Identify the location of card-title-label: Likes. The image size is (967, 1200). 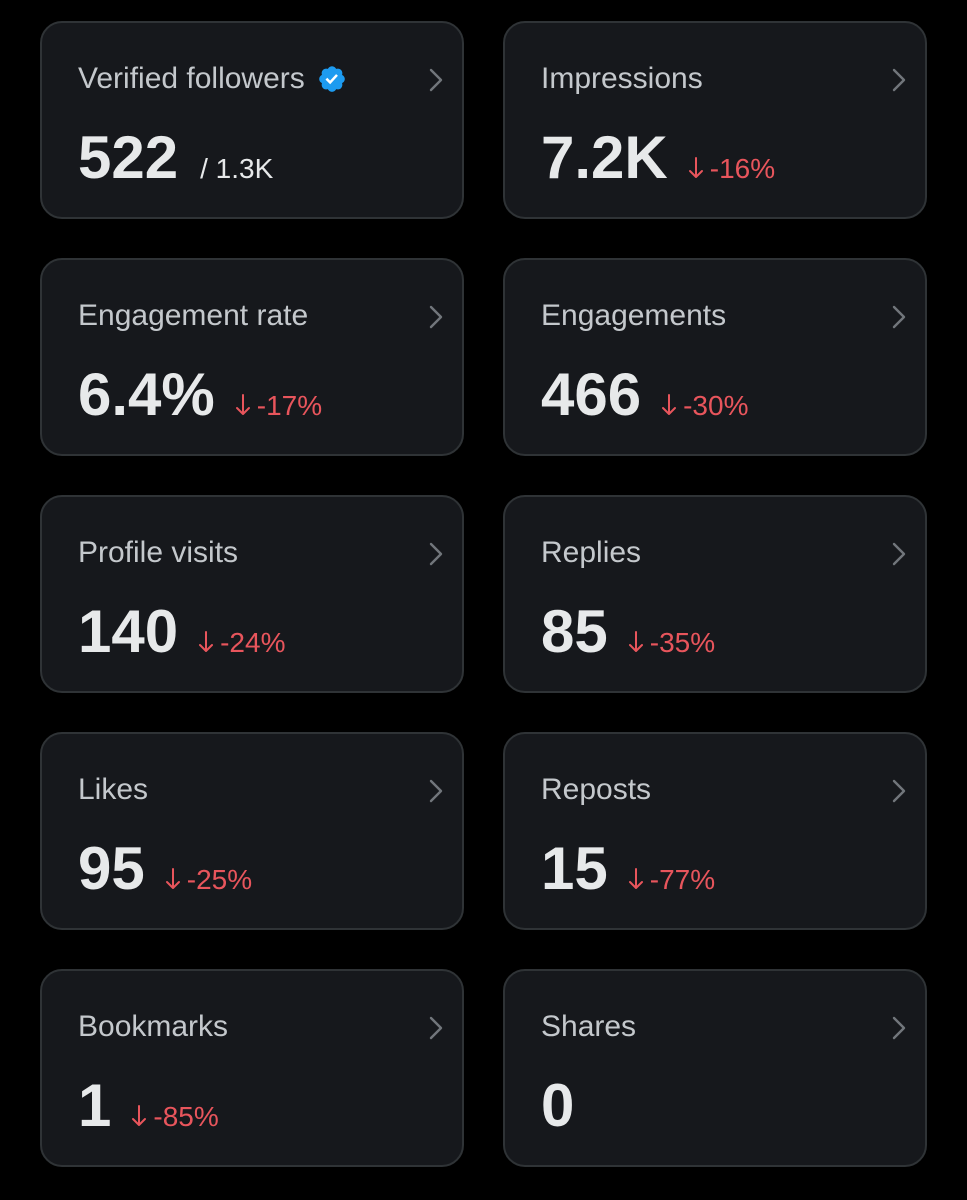
(113, 789).